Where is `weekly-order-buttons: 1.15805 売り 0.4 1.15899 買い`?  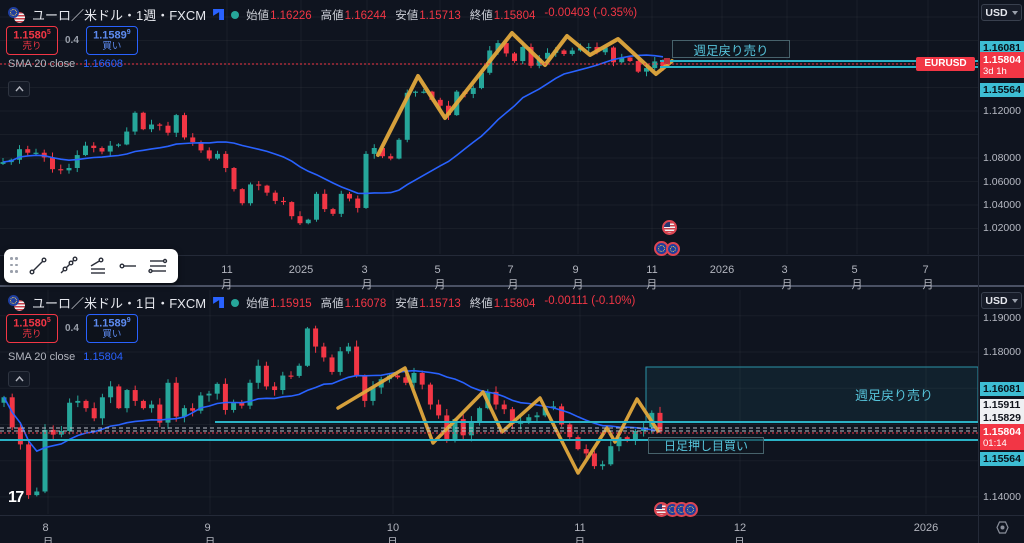
weekly-order-buttons: 1.15805 売り 0.4 1.15899 買い is located at coordinates (72, 40).